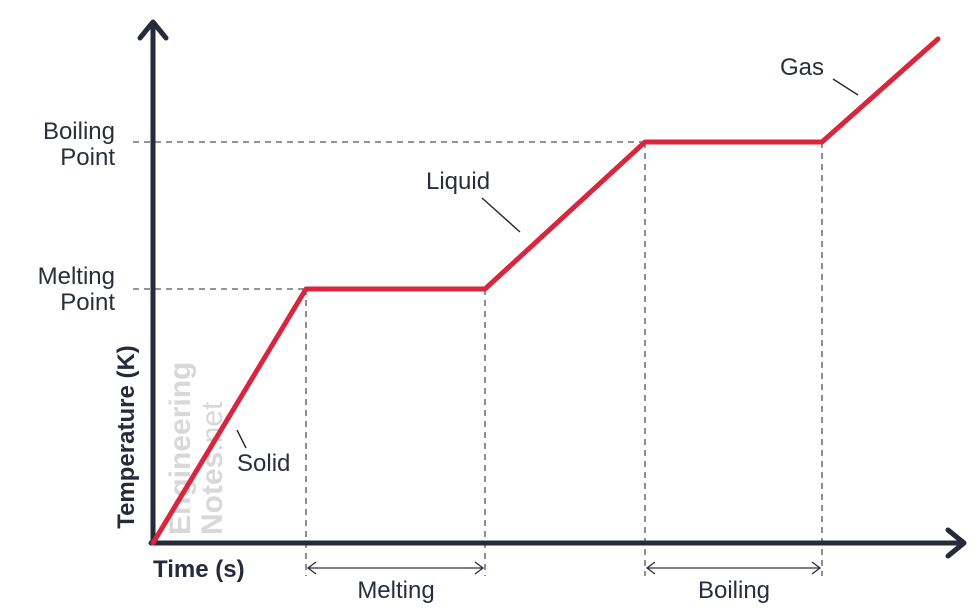 This screenshot has height=609, width=980. What do you see at coordinates (802, 67) in the screenshot?
I see `gas-label: Gas` at bounding box center [802, 67].